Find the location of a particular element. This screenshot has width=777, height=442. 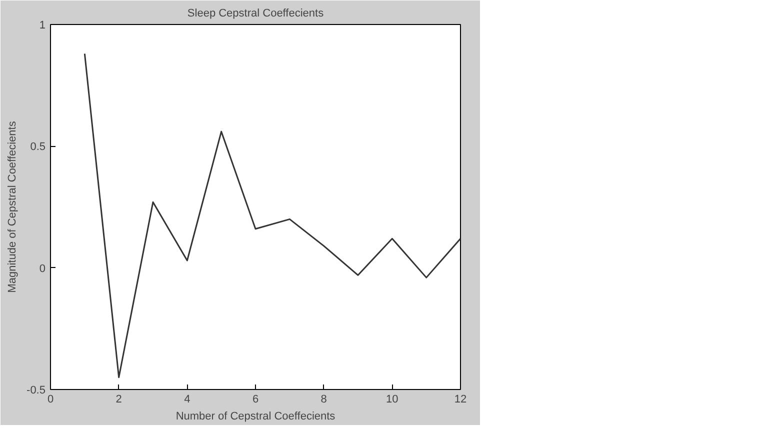

y-tick-label: 0.5 is located at coordinates (38, 147).